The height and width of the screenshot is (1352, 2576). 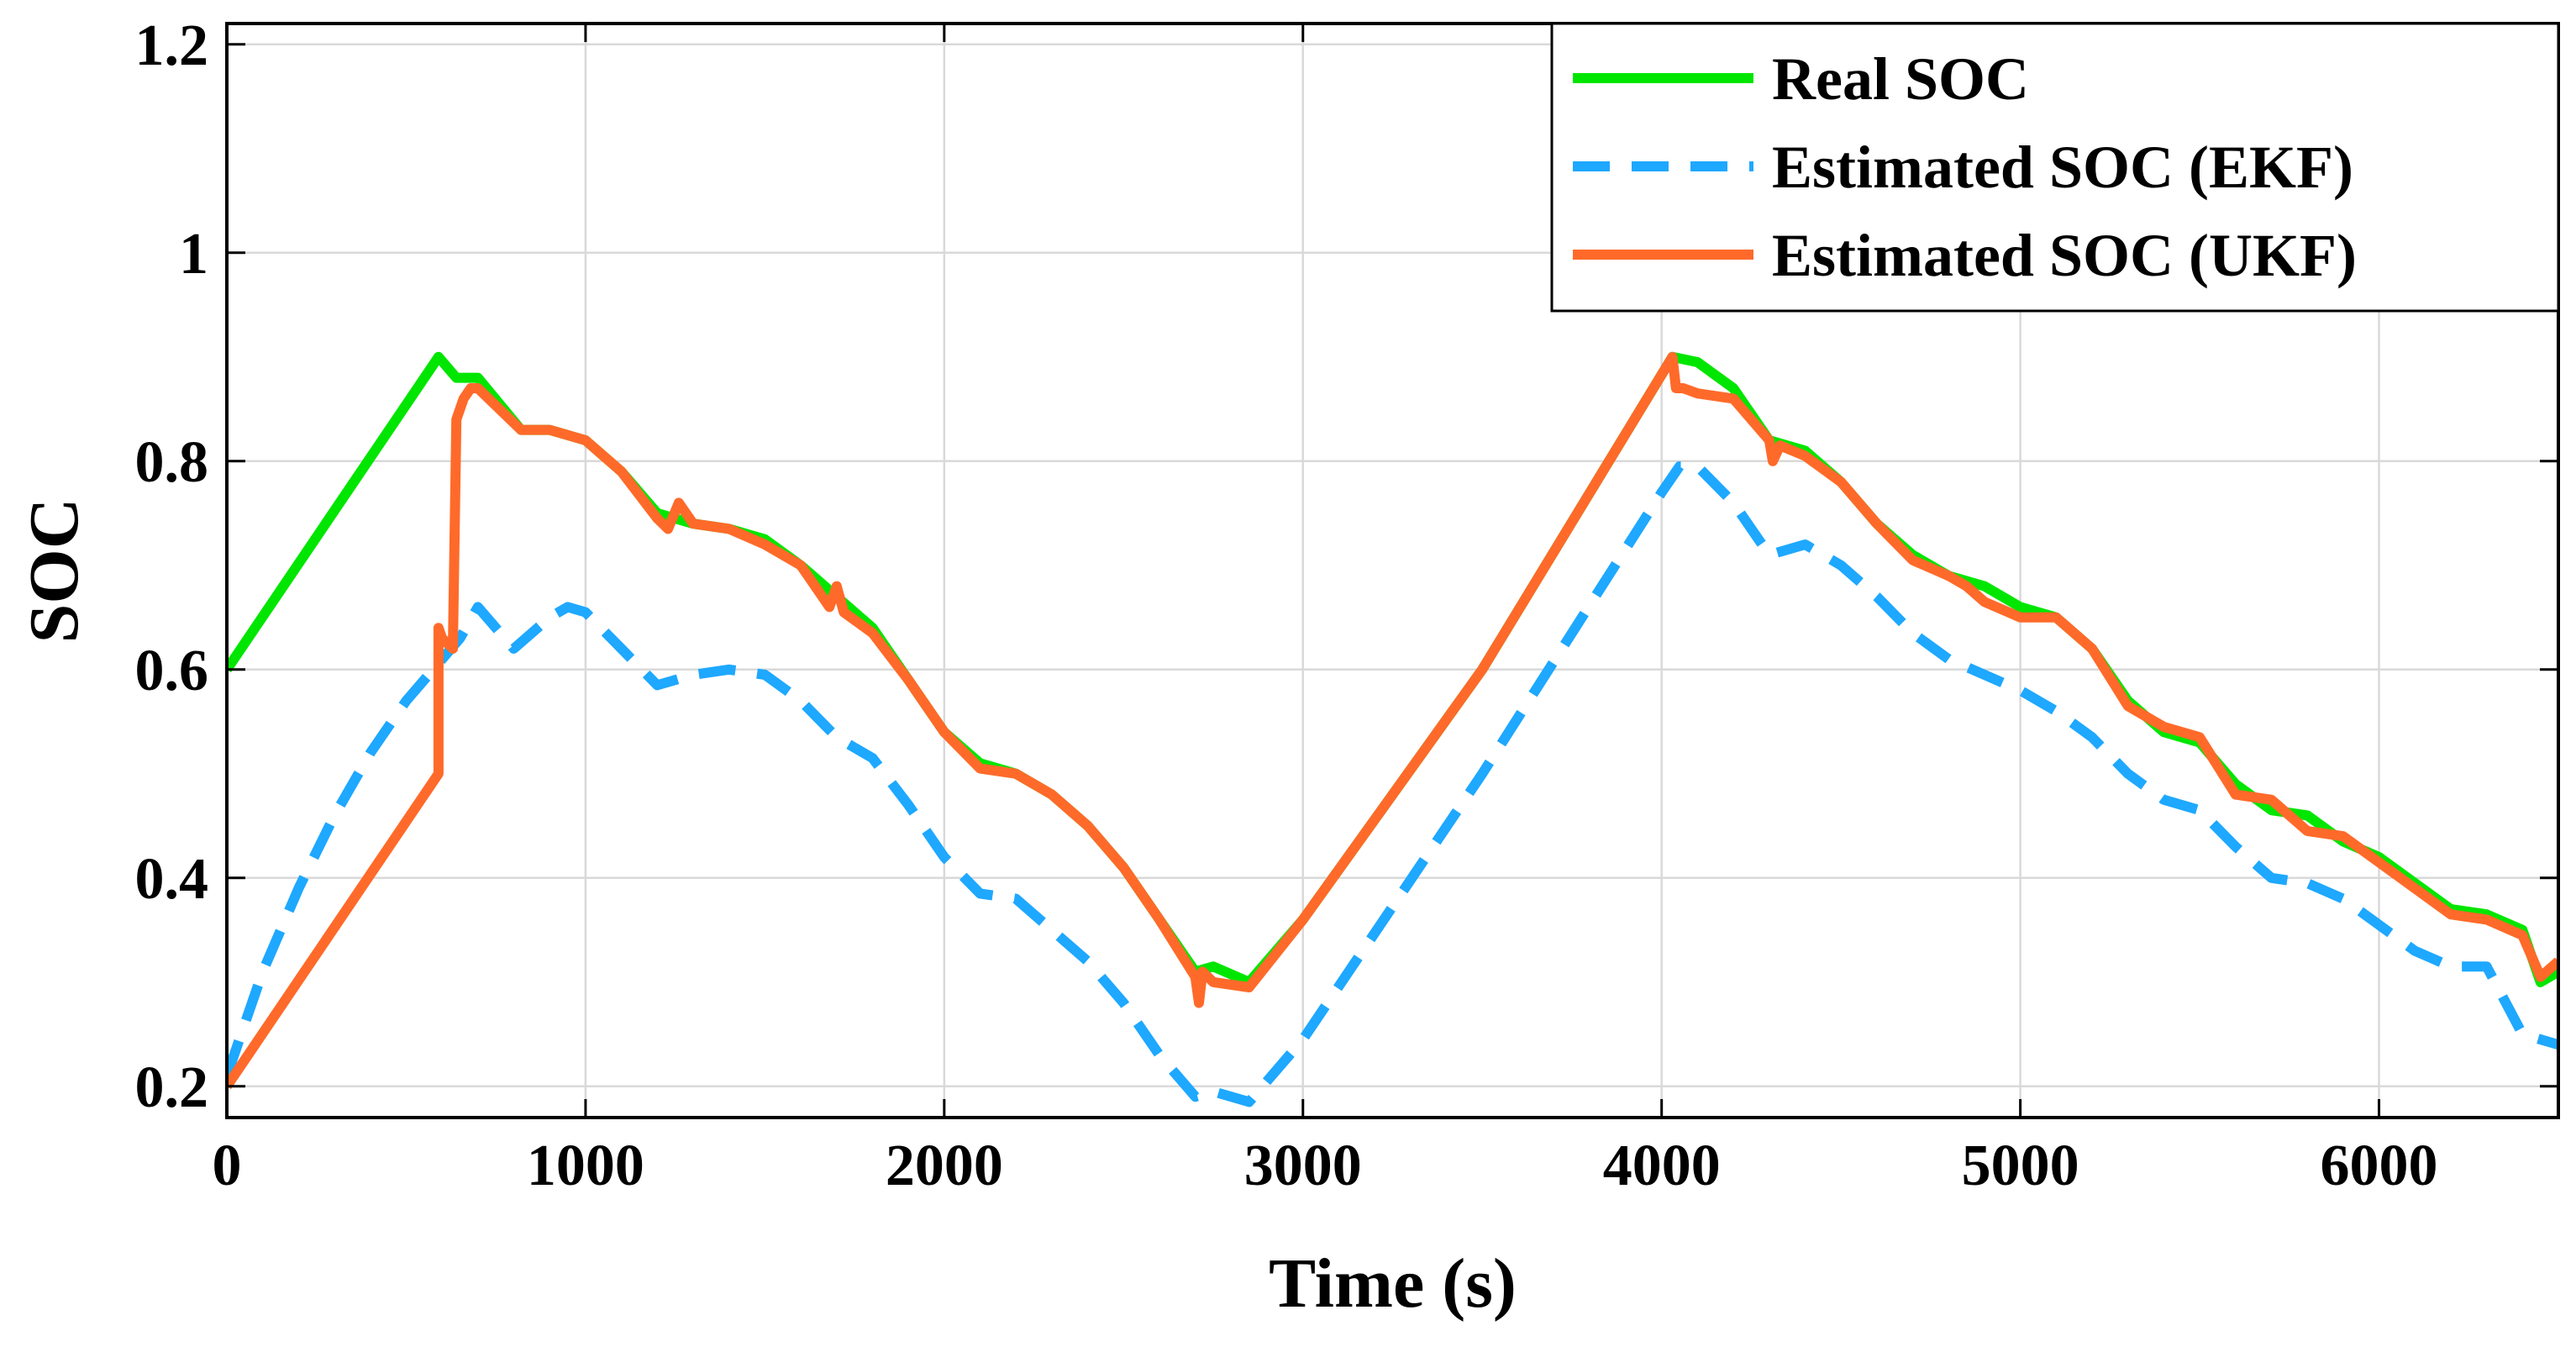 I want to click on x-axis-title: Time (s), so click(x=1393, y=1283).